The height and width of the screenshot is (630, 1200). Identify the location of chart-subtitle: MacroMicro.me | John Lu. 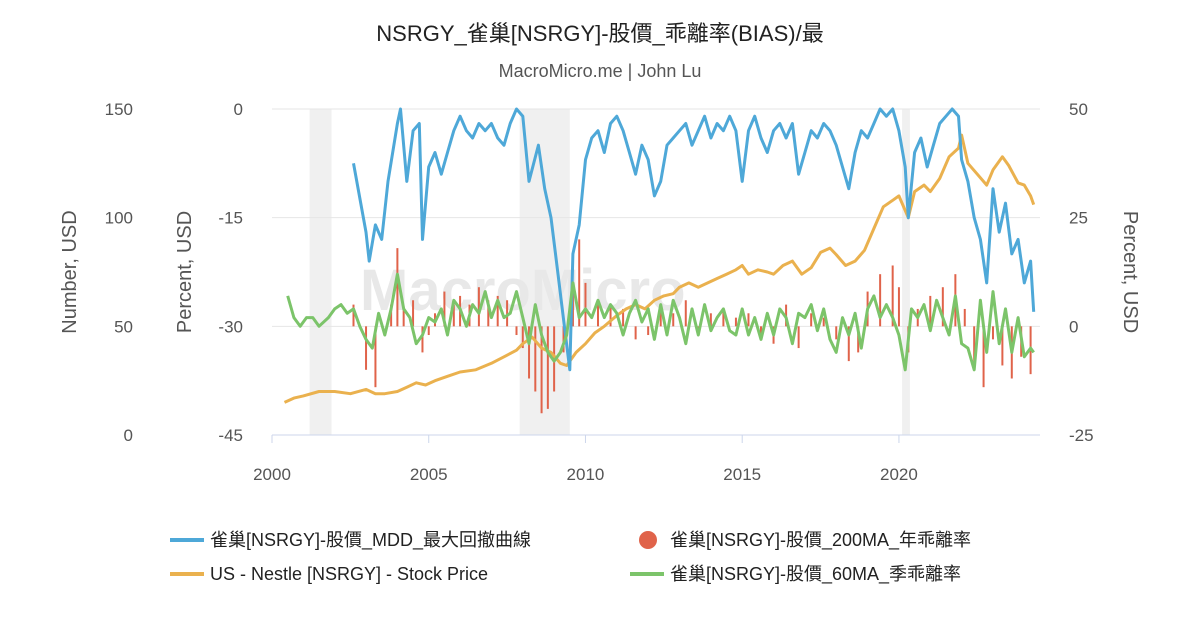
(600, 71).